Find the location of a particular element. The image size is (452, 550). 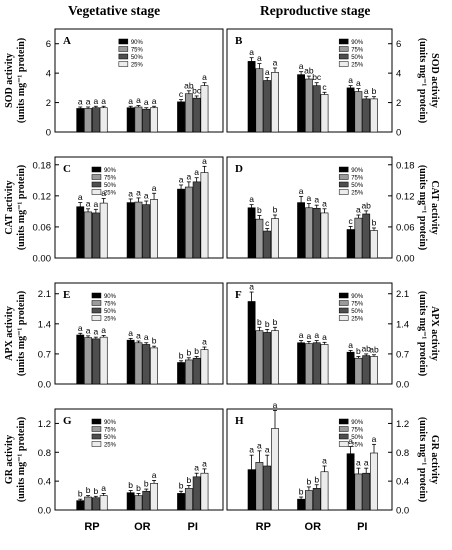

panel-E-ylabel-line-1: (units mg⁻¹ protein) is located at coordinates (21, 333).